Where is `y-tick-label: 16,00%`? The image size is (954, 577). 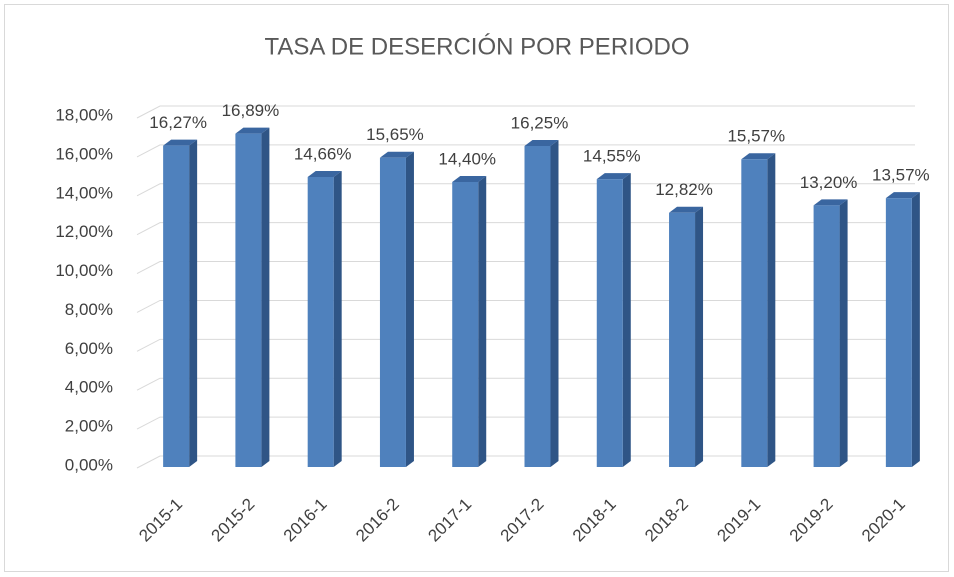
y-tick-label: 16,00% is located at coordinates (84, 153).